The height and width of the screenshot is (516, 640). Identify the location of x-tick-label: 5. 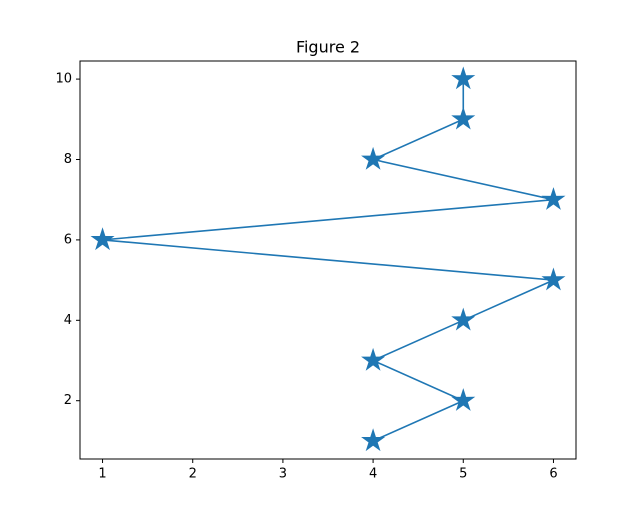
(463, 474).